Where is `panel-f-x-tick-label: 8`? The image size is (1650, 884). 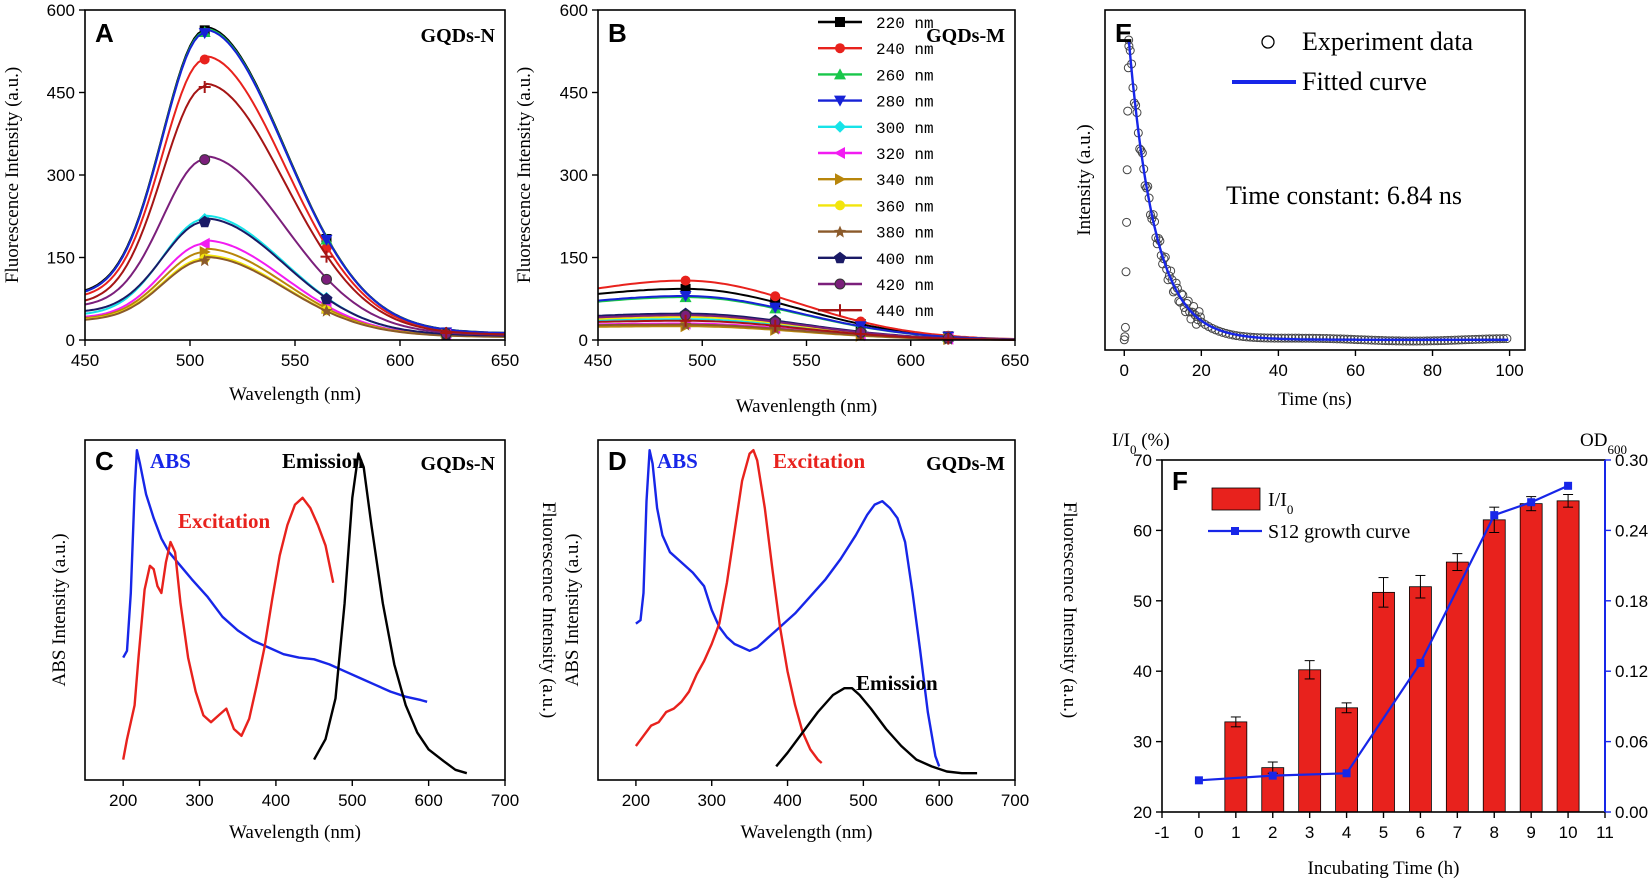 panel-f-x-tick-label: 8 is located at coordinates (1494, 832).